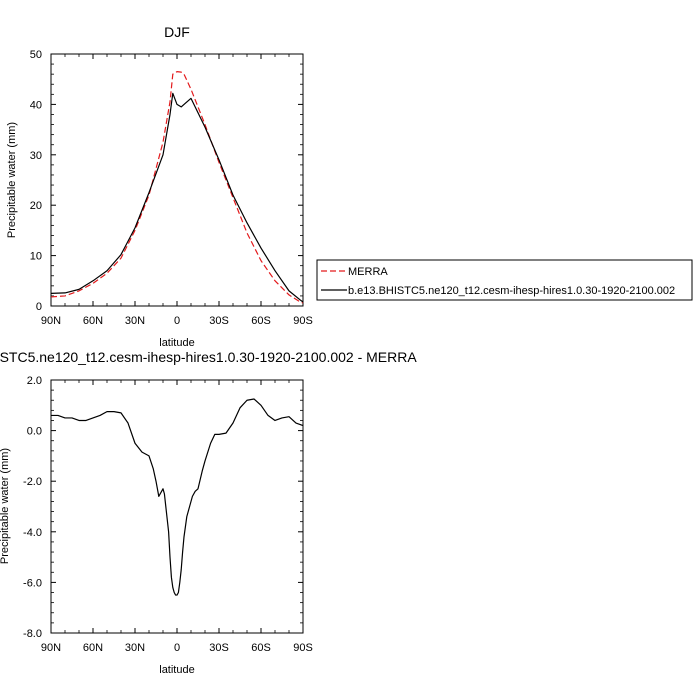 Image resolution: width=700 pixels, height=700 pixels. What do you see at coordinates (261, 321) in the screenshot?
I see `top-x-tick-label: 60S` at bounding box center [261, 321].